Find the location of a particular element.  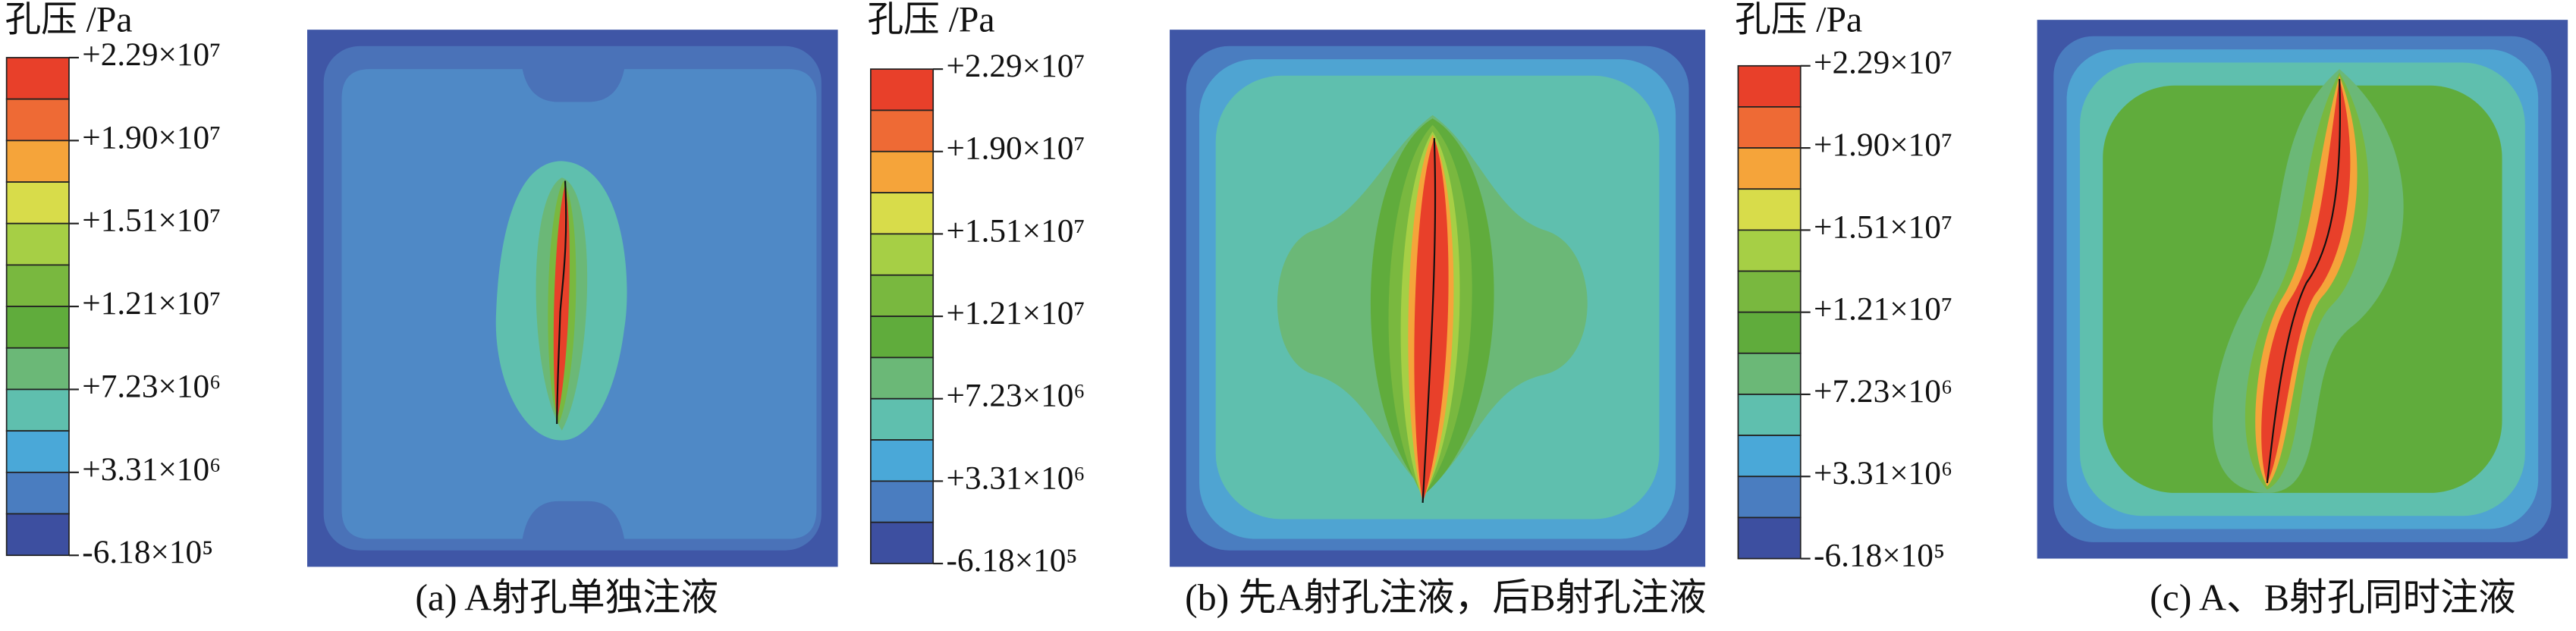

caption: (b) 先A射孔注液，后B射孔注液 is located at coordinates (1445, 597).